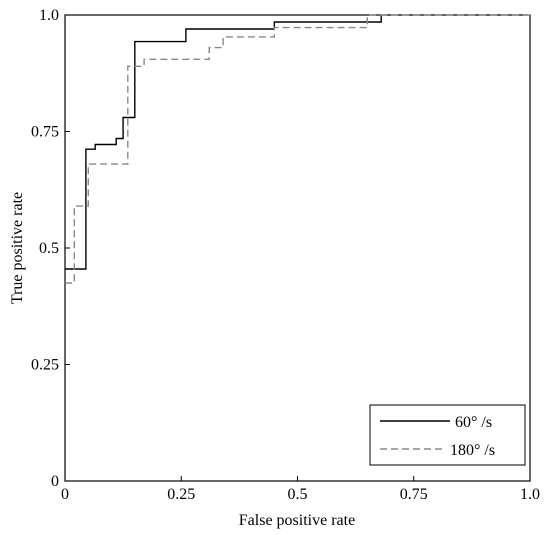  What do you see at coordinates (298, 494) in the screenshot?
I see `x-tick-label: 0.5` at bounding box center [298, 494].